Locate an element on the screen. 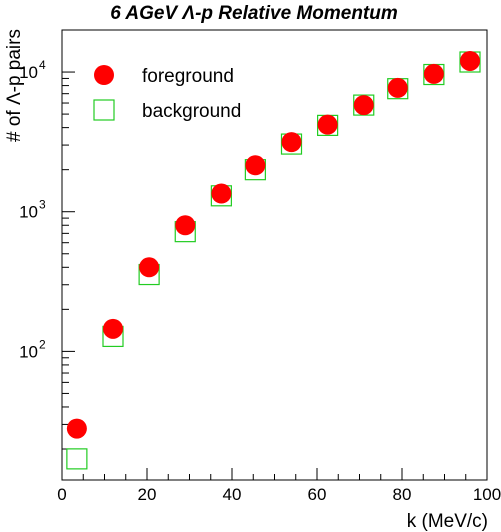  y-axis-label: # of Λ-p pairs is located at coordinates (14, 85).